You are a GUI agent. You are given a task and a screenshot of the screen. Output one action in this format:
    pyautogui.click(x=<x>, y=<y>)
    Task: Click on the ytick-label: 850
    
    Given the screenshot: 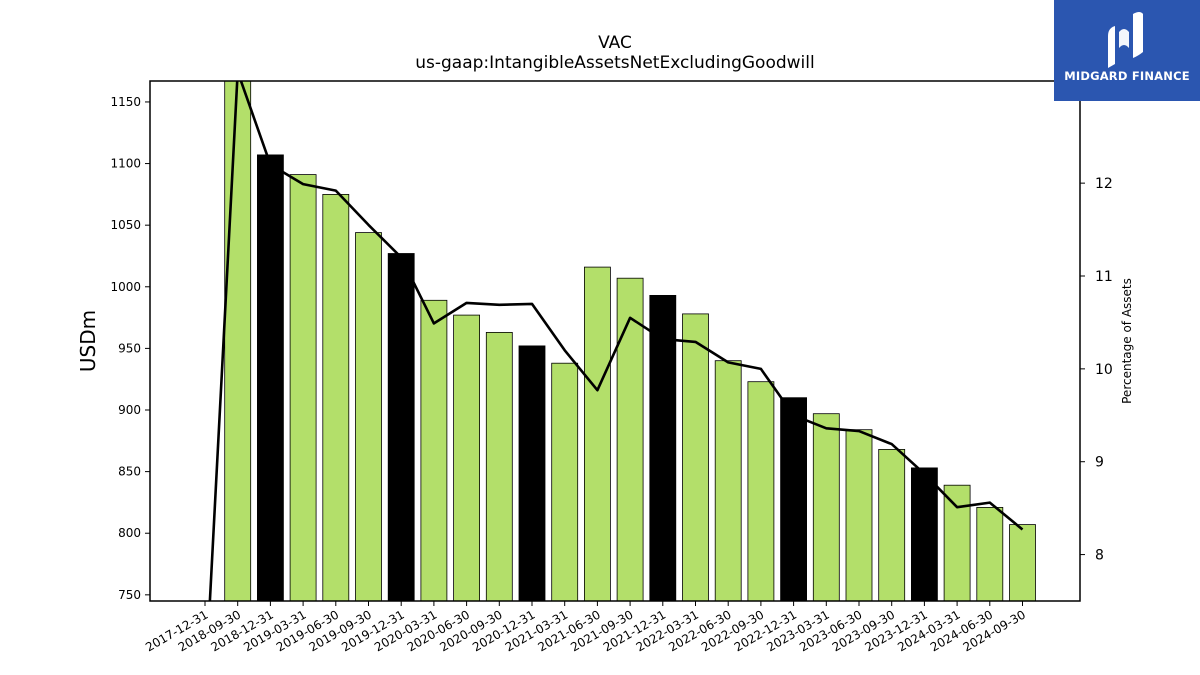 What is the action you would take?
    pyautogui.click(x=129, y=472)
    